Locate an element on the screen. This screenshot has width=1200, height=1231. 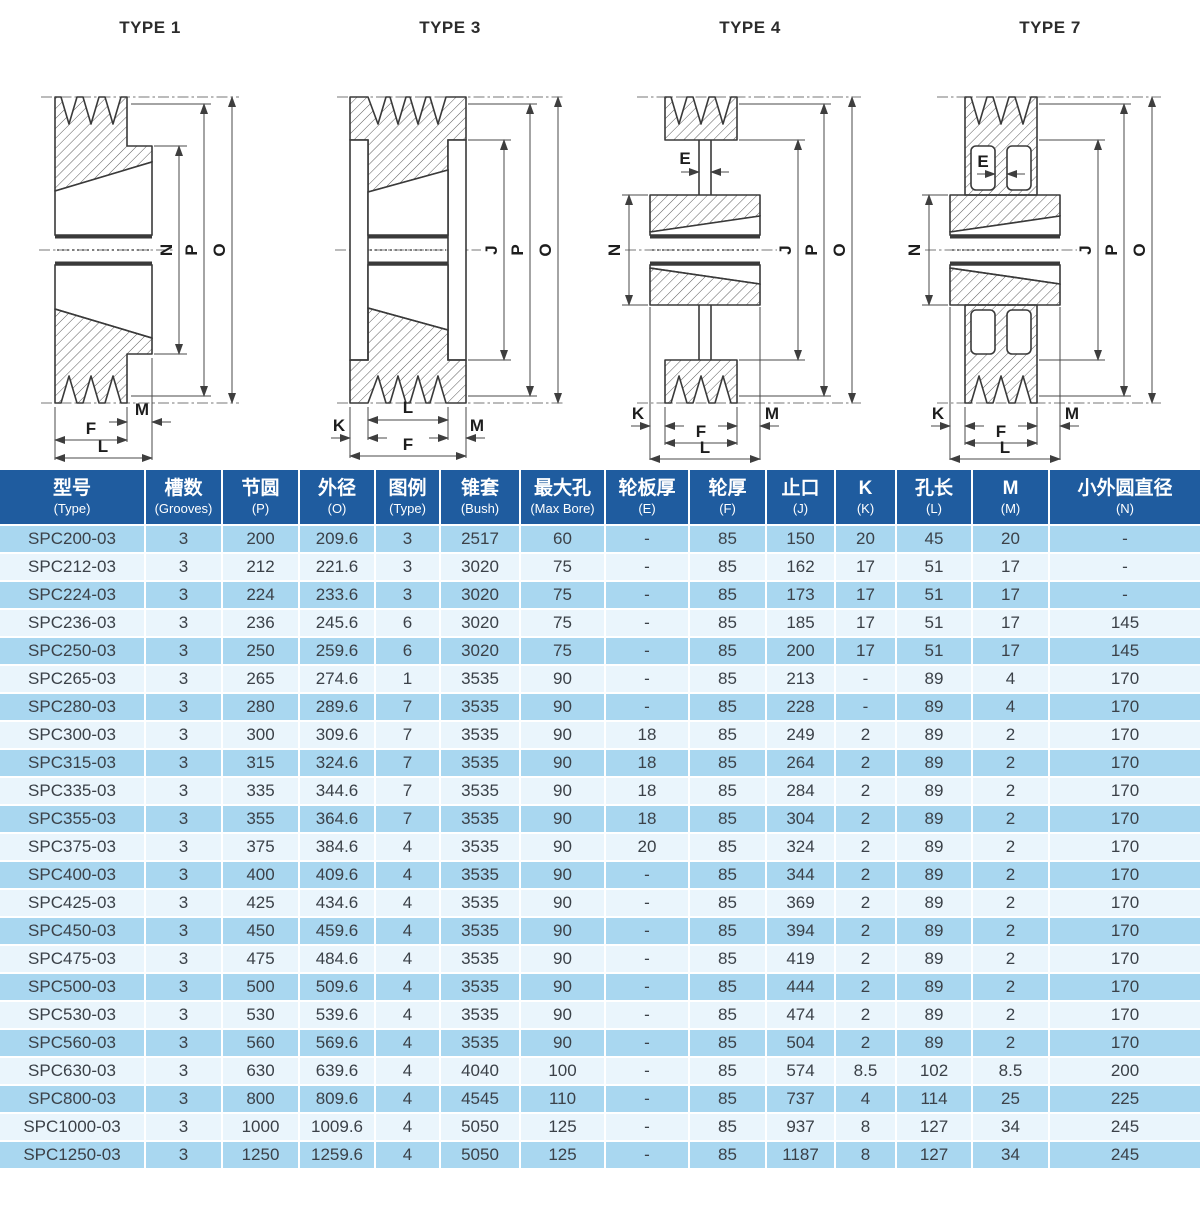
column-header-zh: K is located at coordinates (865, 488).